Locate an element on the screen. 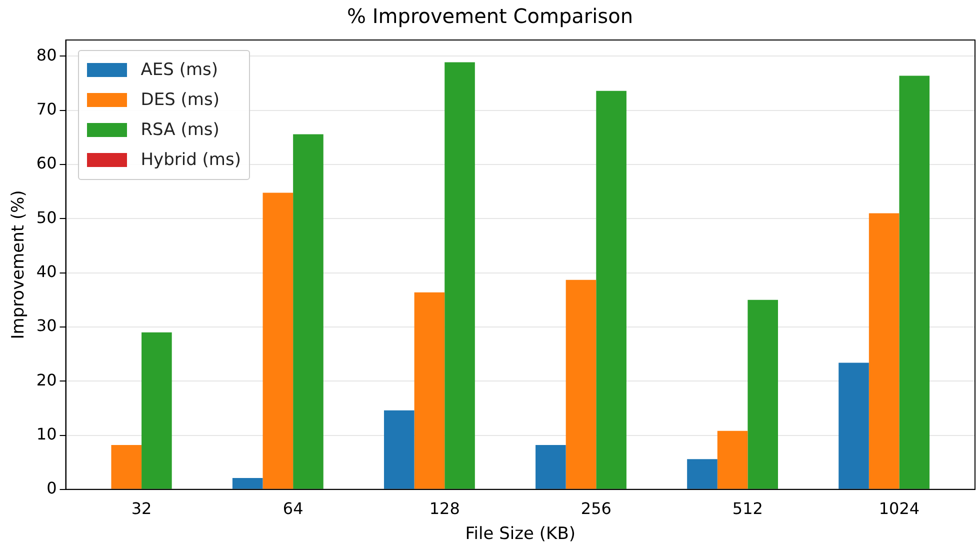  legend-label: AES (ms) is located at coordinates (179, 70).